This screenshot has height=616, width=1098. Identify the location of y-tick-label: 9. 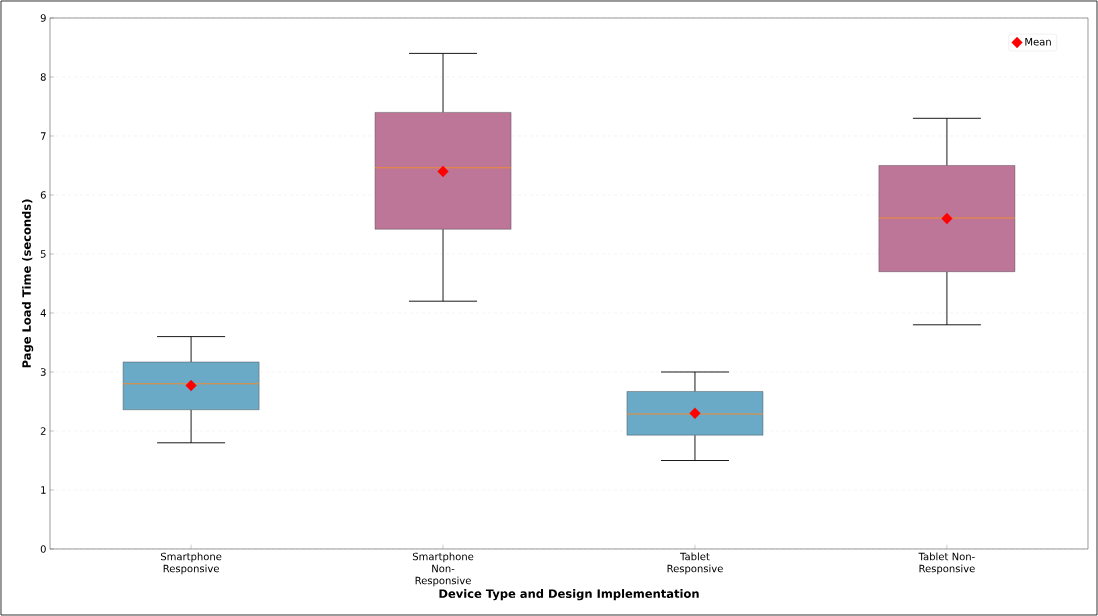
(43, 18).